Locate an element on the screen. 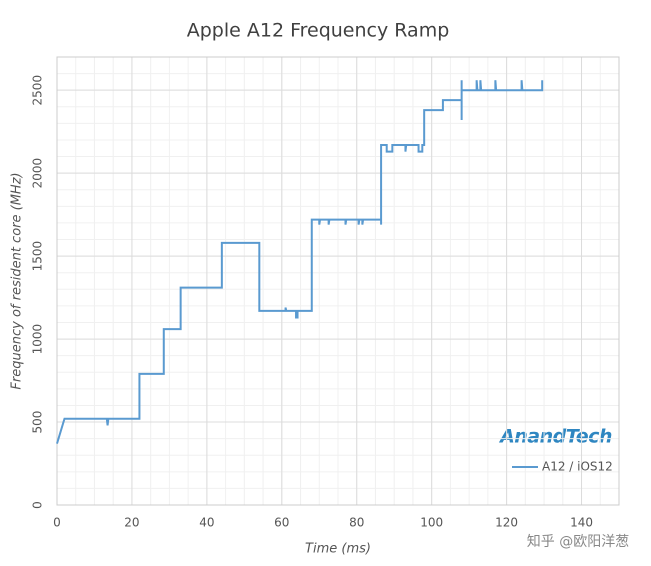  x-tick-label: 120 is located at coordinates (506, 523).